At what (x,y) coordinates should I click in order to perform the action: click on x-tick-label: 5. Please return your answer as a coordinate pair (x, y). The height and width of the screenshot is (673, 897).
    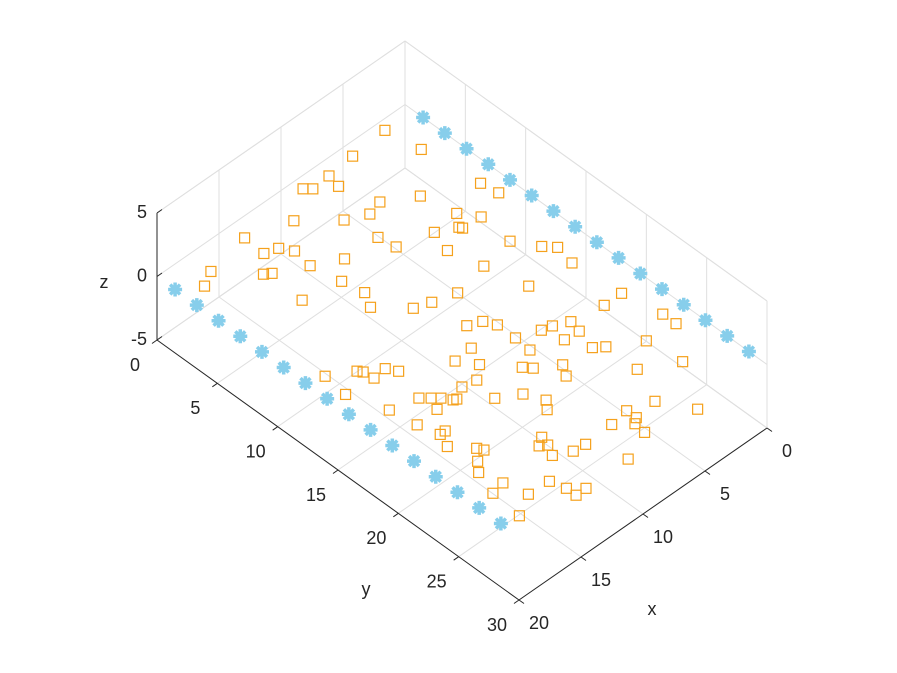
    Looking at the image, I should click on (725, 494).